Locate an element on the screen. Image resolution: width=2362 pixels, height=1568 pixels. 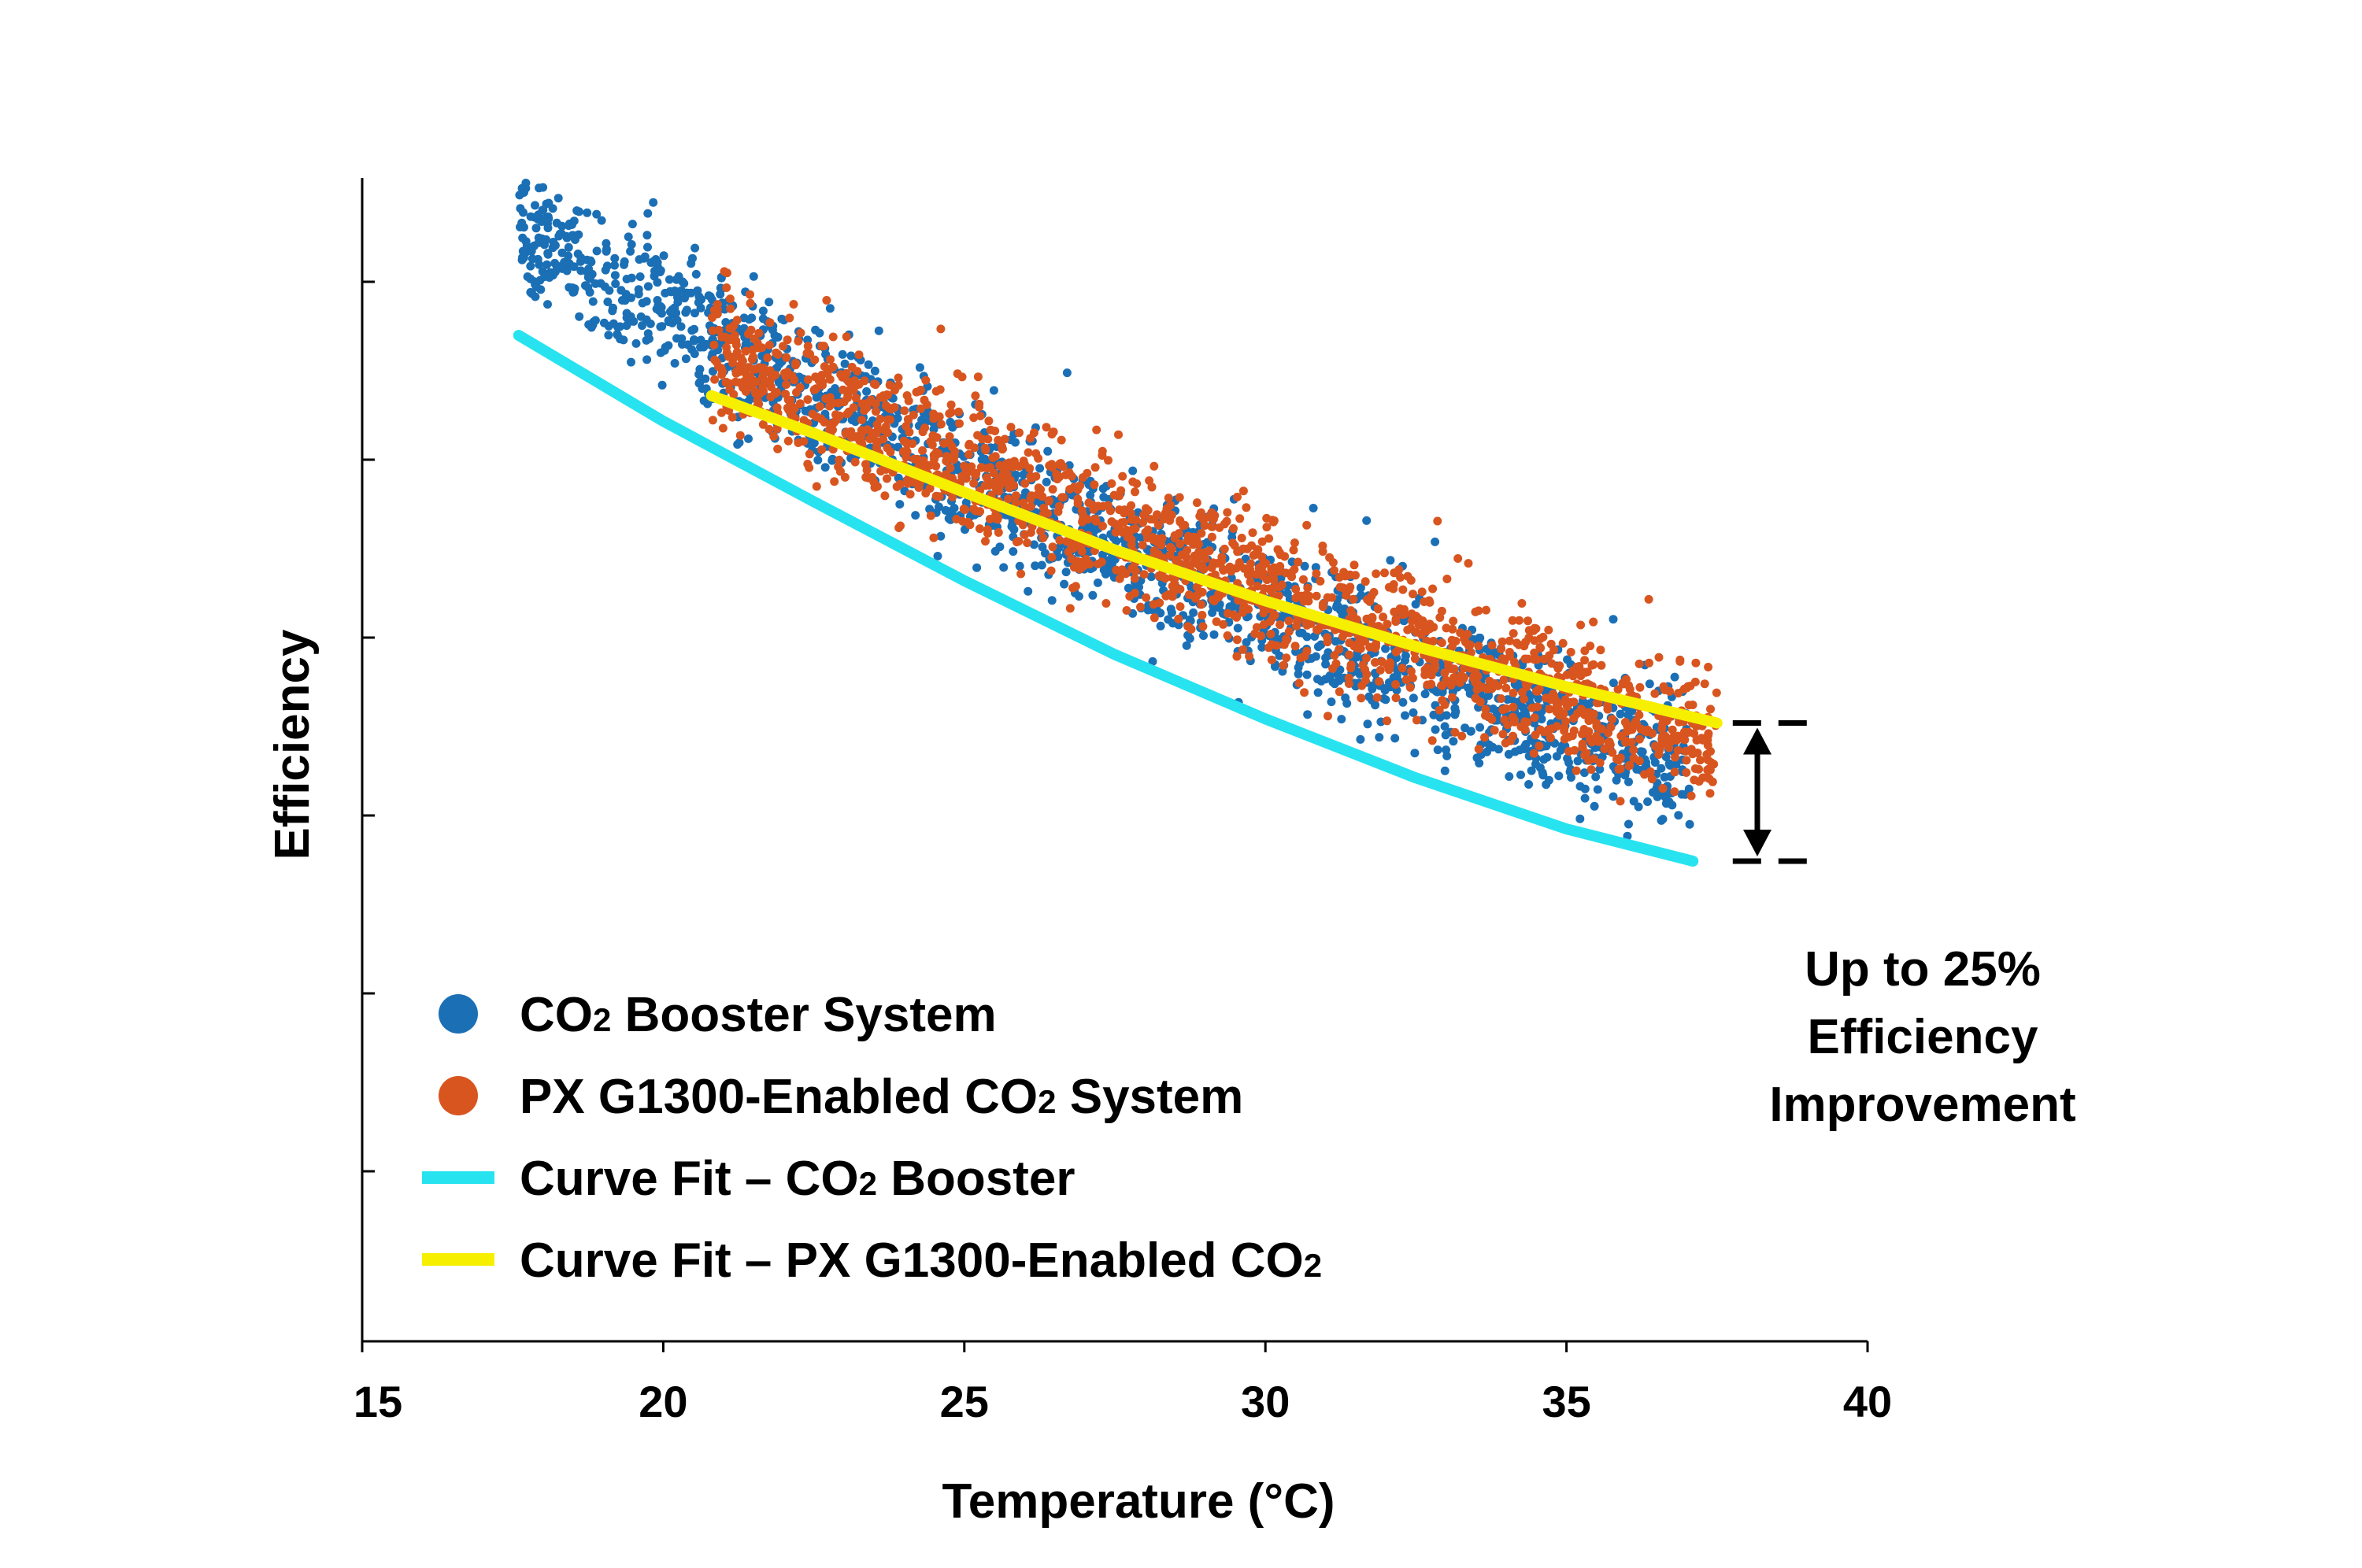
legend-marker-line is located at coordinates (458, 1259).